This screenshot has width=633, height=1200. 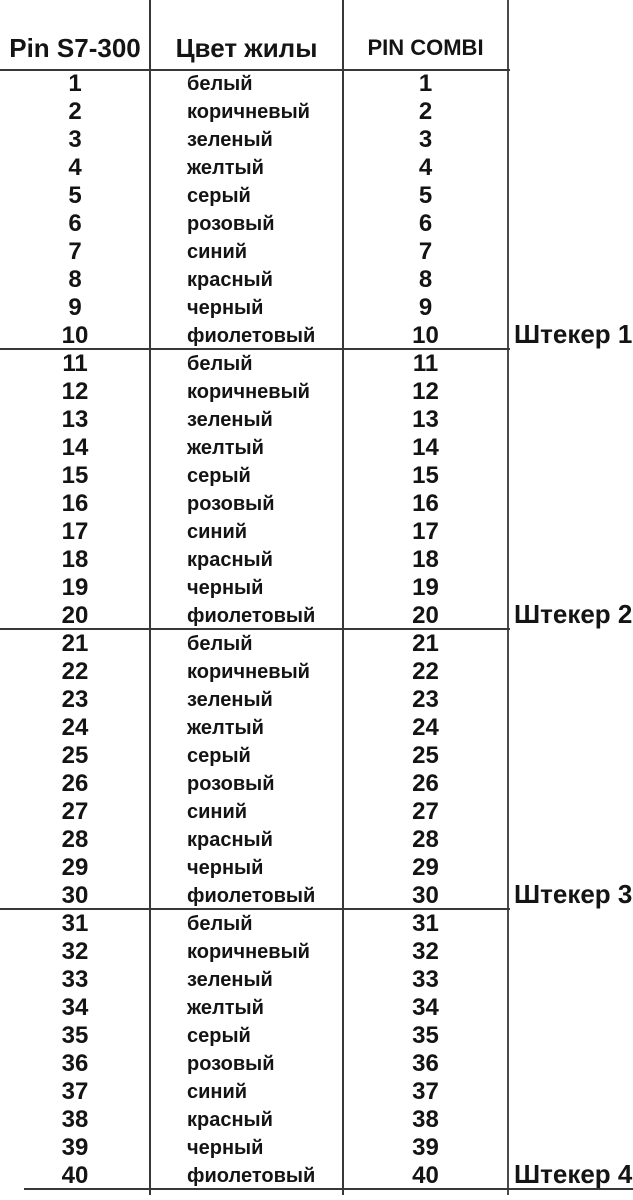 What do you see at coordinates (75, 1175) in the screenshot?
I see `pin-s7-cell: 40` at bounding box center [75, 1175].